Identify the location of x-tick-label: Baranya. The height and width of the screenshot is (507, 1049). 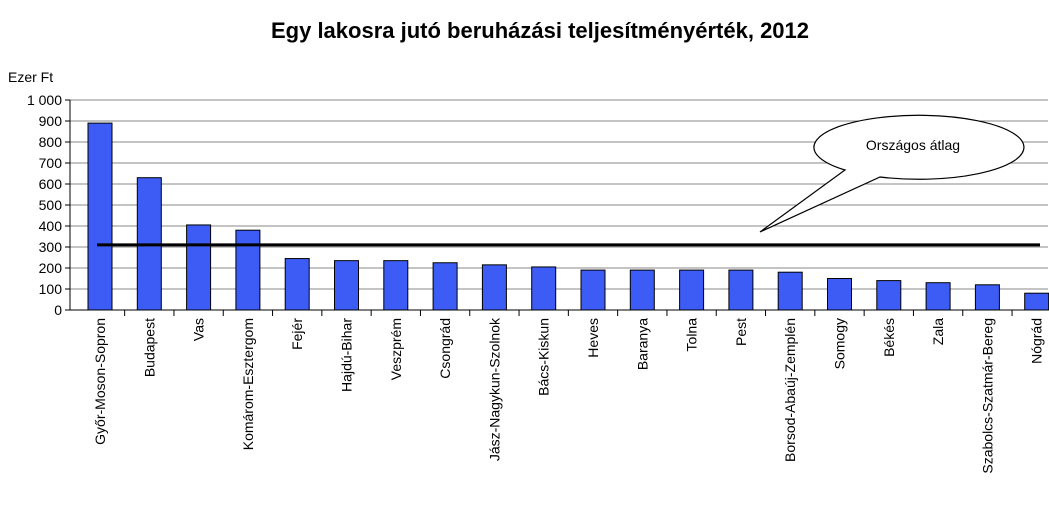
(642, 344).